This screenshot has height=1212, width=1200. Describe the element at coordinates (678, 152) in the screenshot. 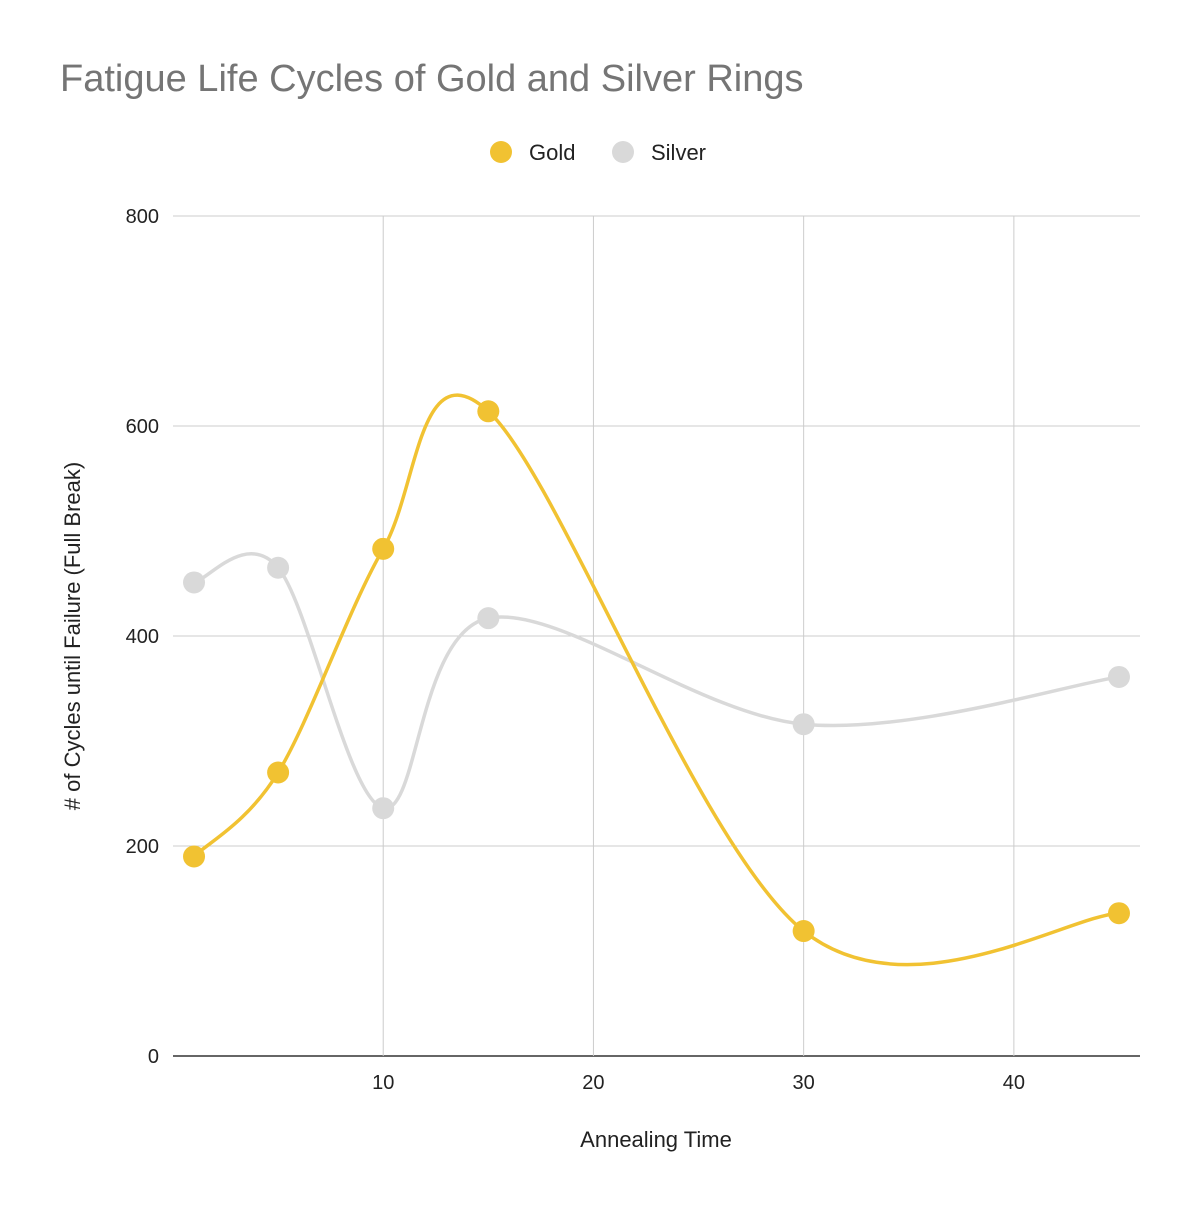

I see `legend-silver-label: Silver` at that location.